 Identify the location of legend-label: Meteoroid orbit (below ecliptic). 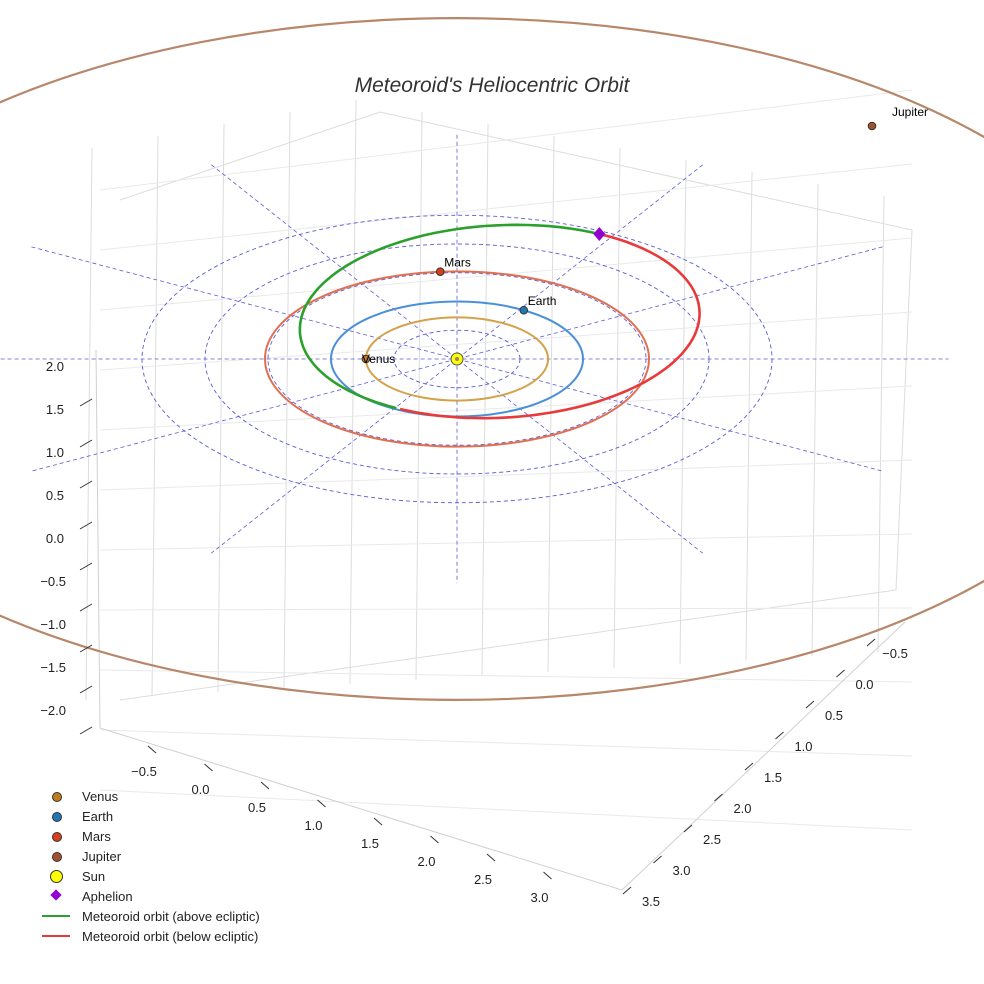
(170, 936).